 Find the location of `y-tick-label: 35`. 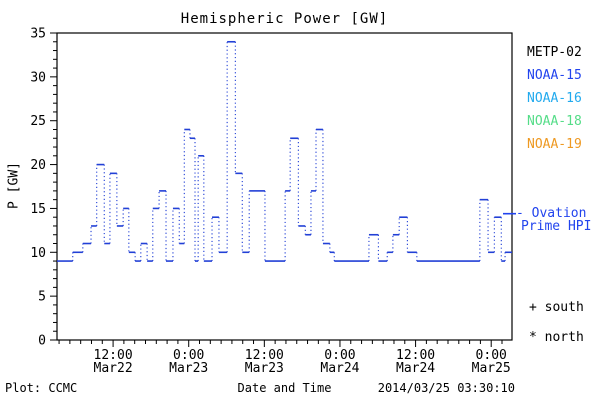

y-tick-label: 35 is located at coordinates (38, 34).